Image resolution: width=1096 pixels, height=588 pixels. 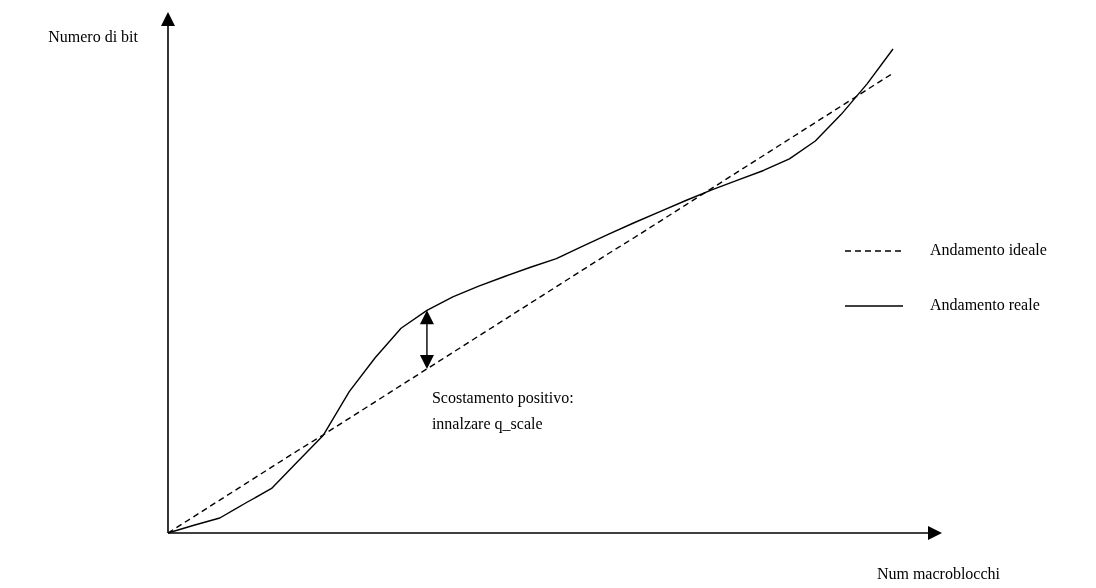 I want to click on legend-label: Andamento reale, so click(x=985, y=305).